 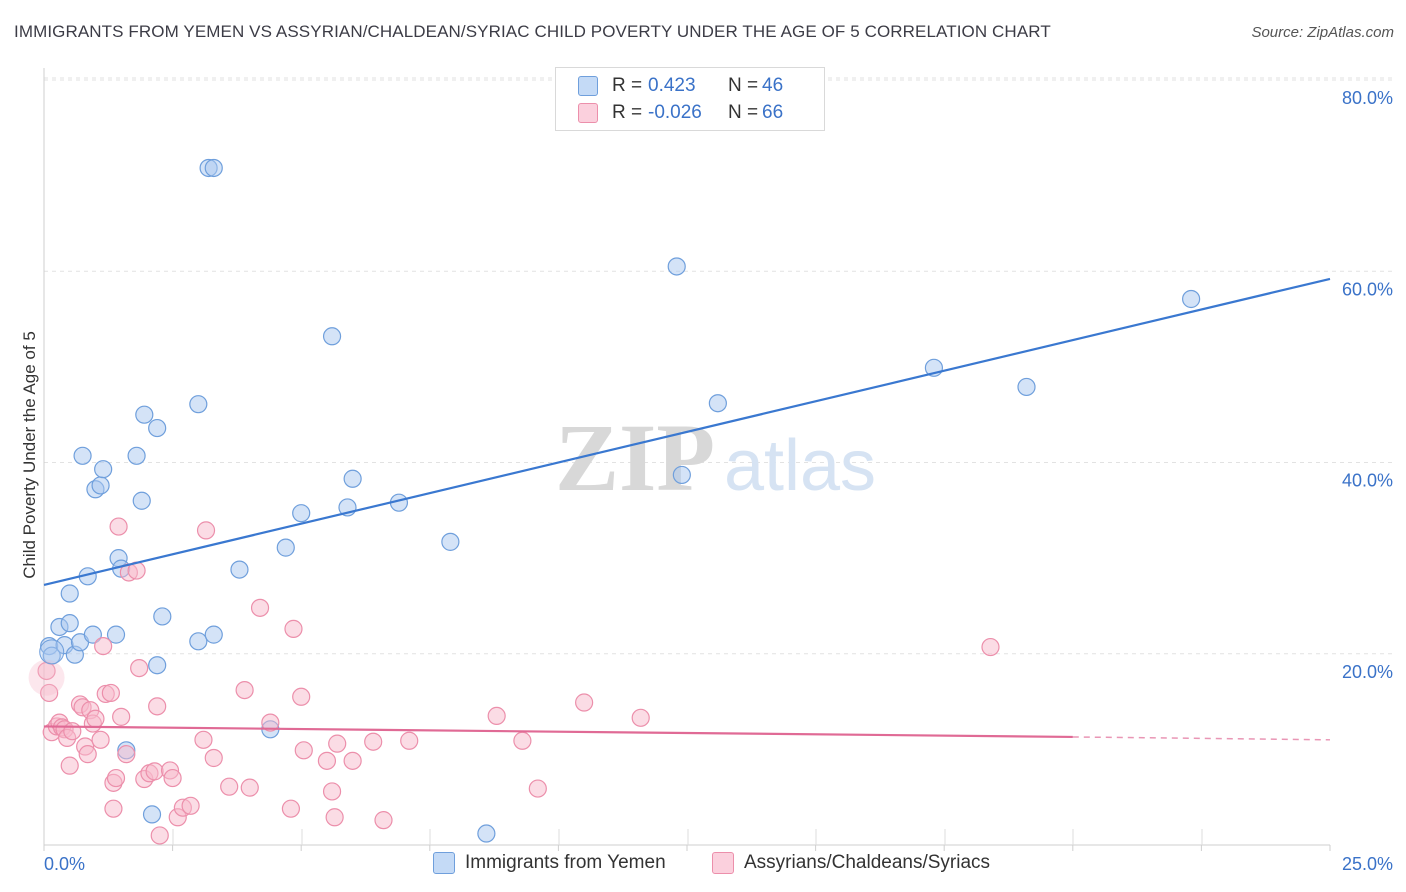 I want to click on legend-row-yemen: R = 0.423 N = 46, so click(x=680, y=86).